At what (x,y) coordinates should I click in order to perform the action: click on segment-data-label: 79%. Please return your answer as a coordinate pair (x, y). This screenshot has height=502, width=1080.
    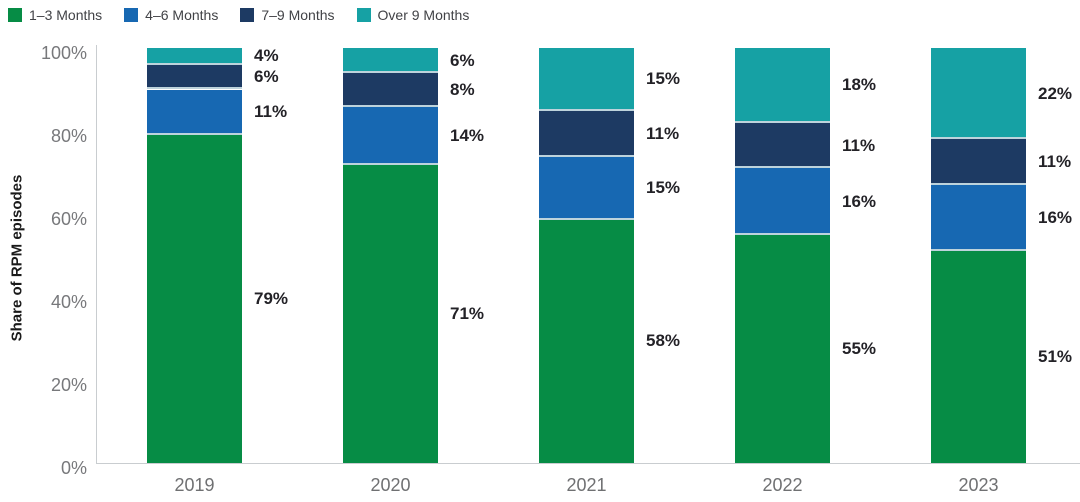
    Looking at the image, I should click on (271, 299).